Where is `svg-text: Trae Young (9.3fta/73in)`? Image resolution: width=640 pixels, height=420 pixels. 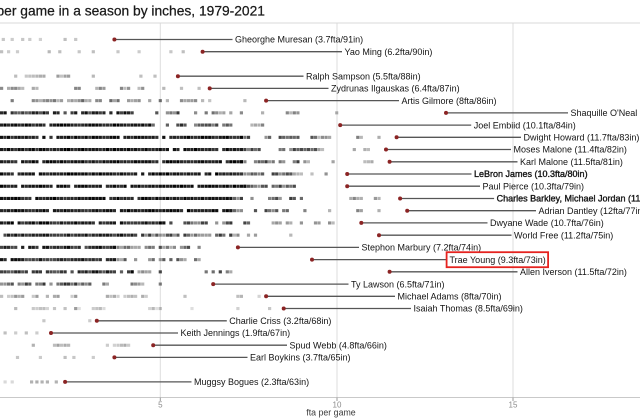 svg-text: Trae Young (9.3fta/73in) is located at coordinates (498, 260).